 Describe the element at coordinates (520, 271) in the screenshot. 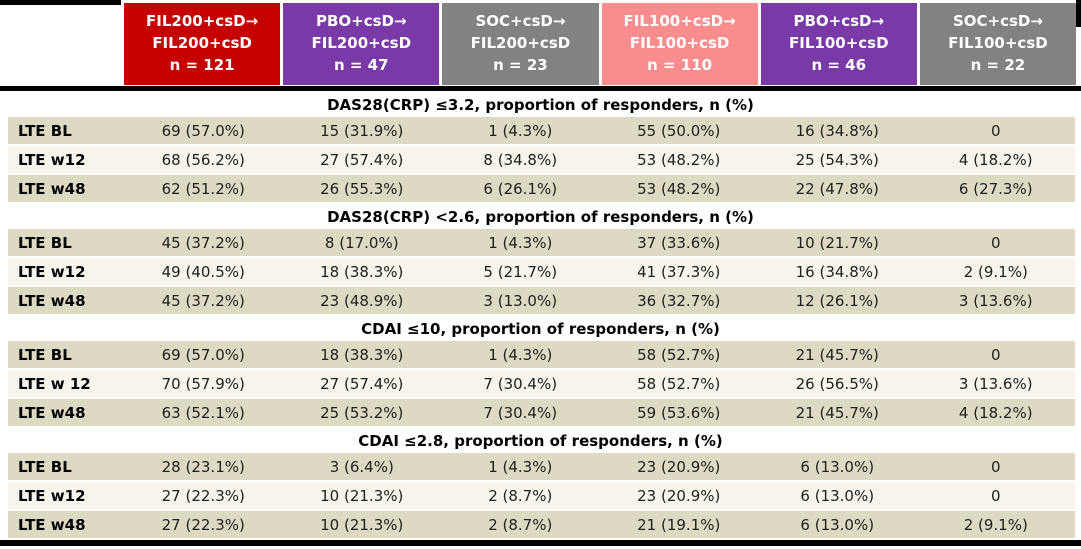

I see `value-cell-col3: 5 (21.7%)` at that location.